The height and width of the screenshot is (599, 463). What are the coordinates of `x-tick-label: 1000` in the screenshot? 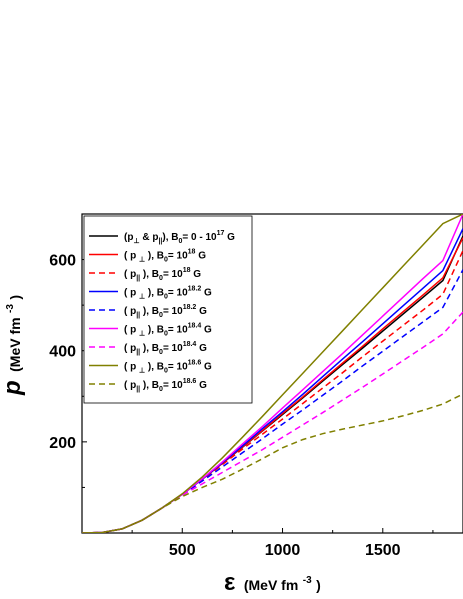 It's located at (283, 550).